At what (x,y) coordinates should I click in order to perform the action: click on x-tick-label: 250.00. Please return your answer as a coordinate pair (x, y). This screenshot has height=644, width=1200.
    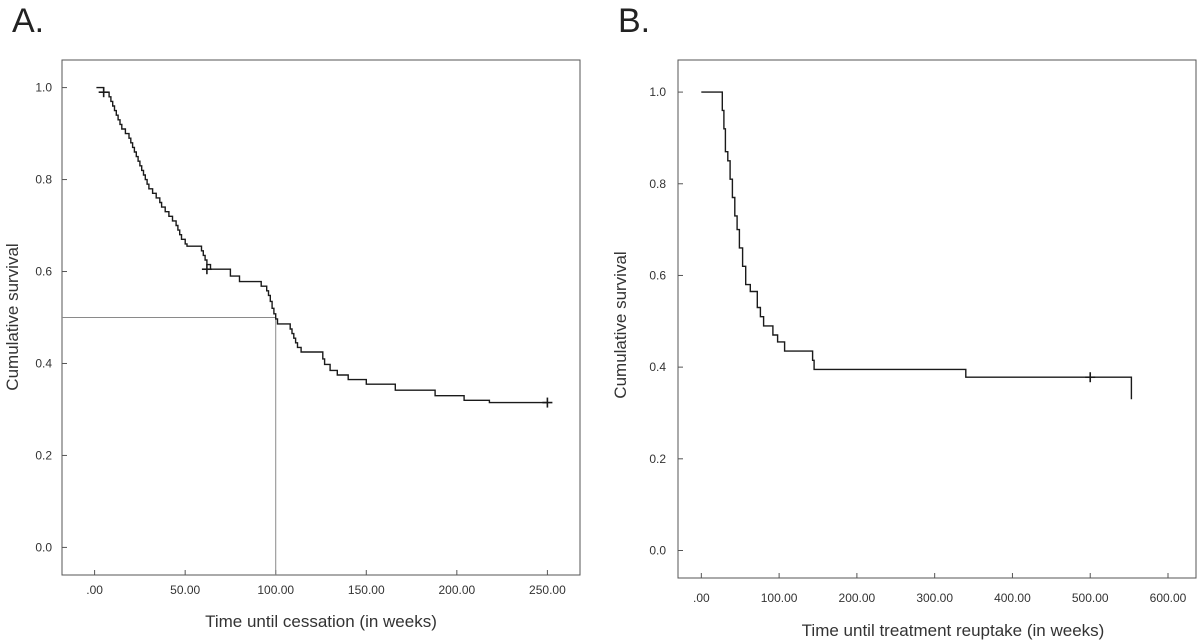
    Looking at the image, I should click on (547, 590).